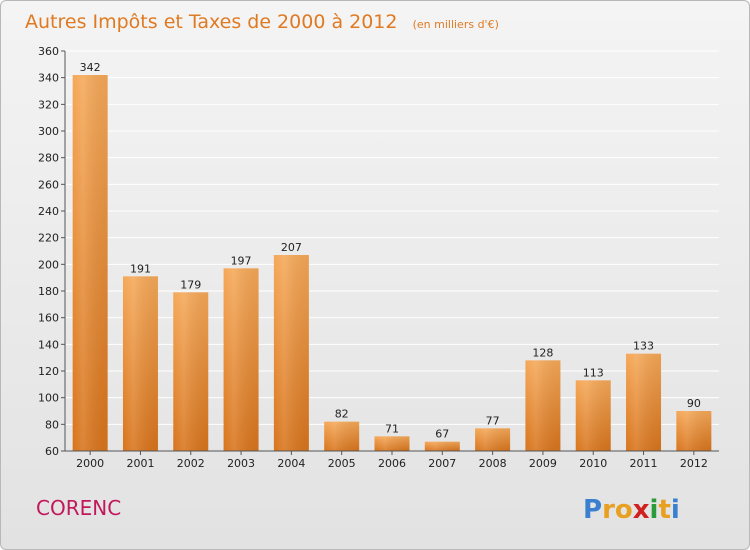 The height and width of the screenshot is (550, 750). Describe the element at coordinates (241, 359) in the screenshot. I see `bar-shine-2003` at that location.